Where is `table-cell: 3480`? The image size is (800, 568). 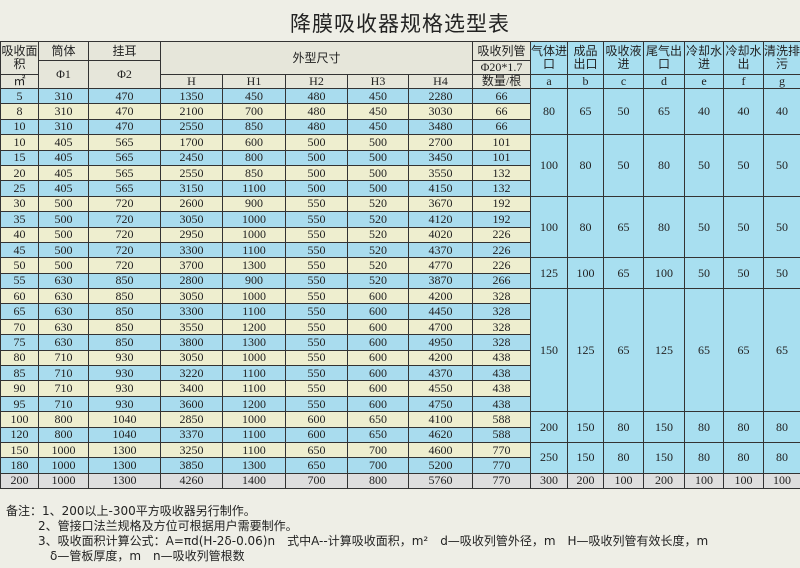
table-cell: 3480 is located at coordinates (440, 127).